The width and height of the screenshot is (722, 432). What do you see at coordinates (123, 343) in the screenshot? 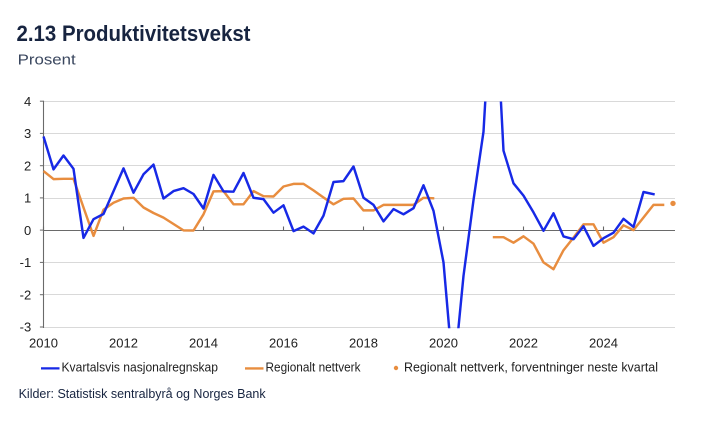
I see `svg-text: 2012` at bounding box center [123, 343].